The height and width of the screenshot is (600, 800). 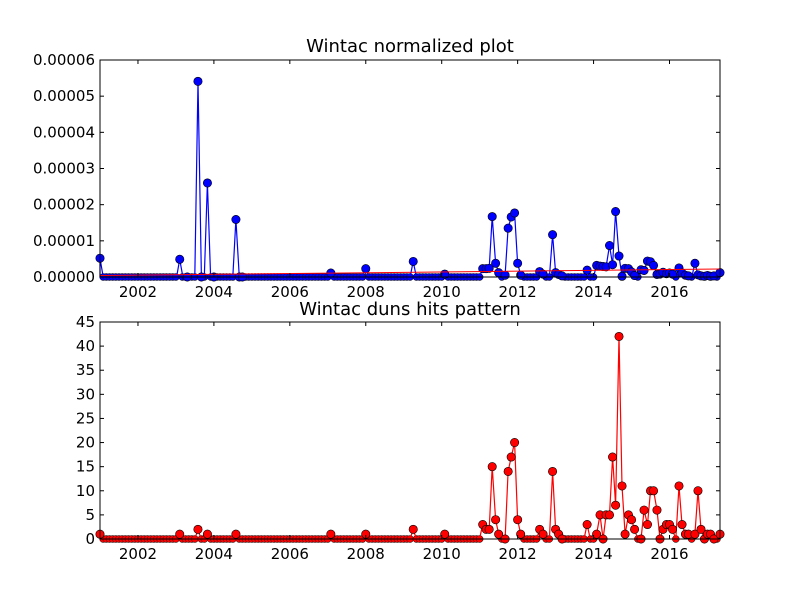 What do you see at coordinates (64, 205) in the screenshot?
I see `normalized-plot-ytick-label: 0.00002` at bounding box center [64, 205].